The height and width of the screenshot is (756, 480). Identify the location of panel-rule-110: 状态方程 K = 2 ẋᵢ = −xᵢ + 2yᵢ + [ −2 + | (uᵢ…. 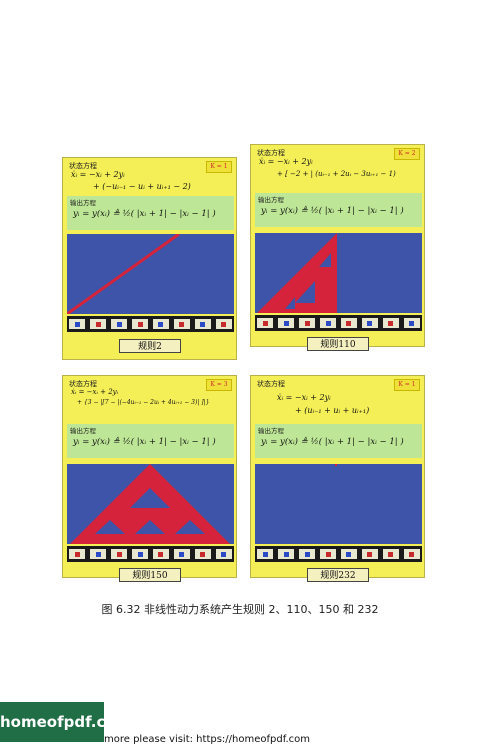
(337, 245).